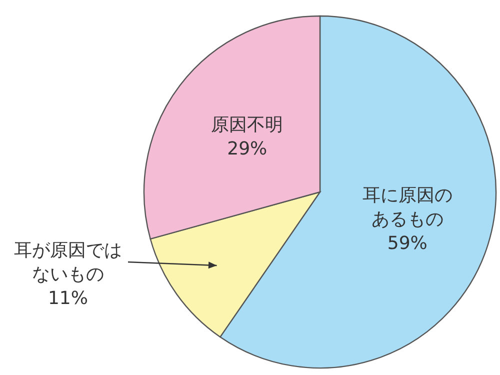  What do you see at coordinates (407, 207) in the screenshot?
I see `slice-label: 耳に原因のあるもの` at bounding box center [407, 207].